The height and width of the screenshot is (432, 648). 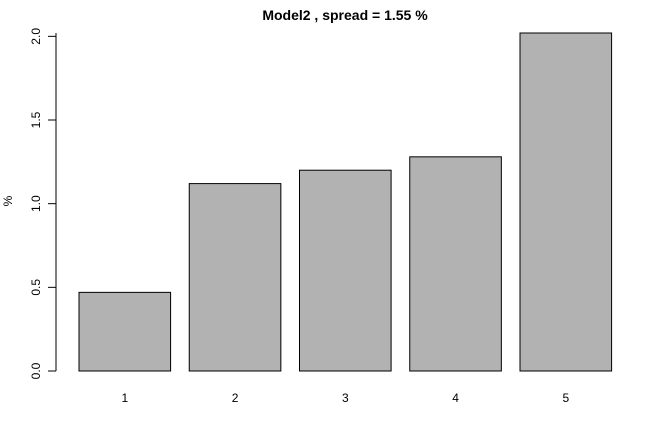 I want to click on y-tick-label: 1.5, so click(x=36, y=119).